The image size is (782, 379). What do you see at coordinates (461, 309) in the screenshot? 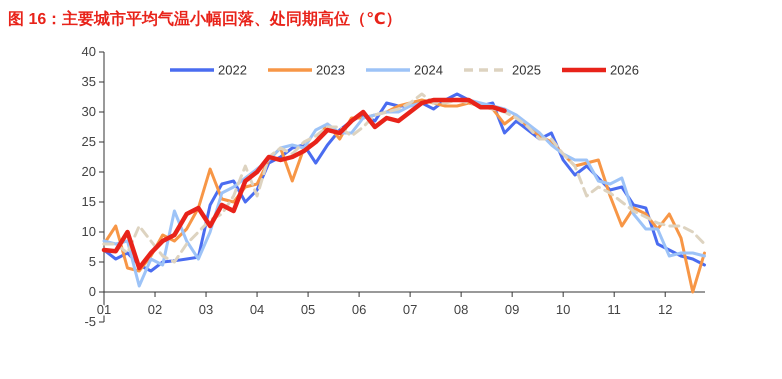
I see `x-tick-label: 08` at bounding box center [461, 309].